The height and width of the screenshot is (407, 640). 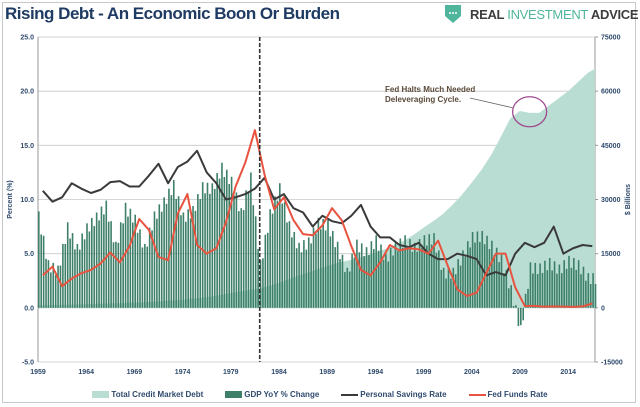 I want to click on y-axis-label: Percent (%), so click(x=10, y=199).